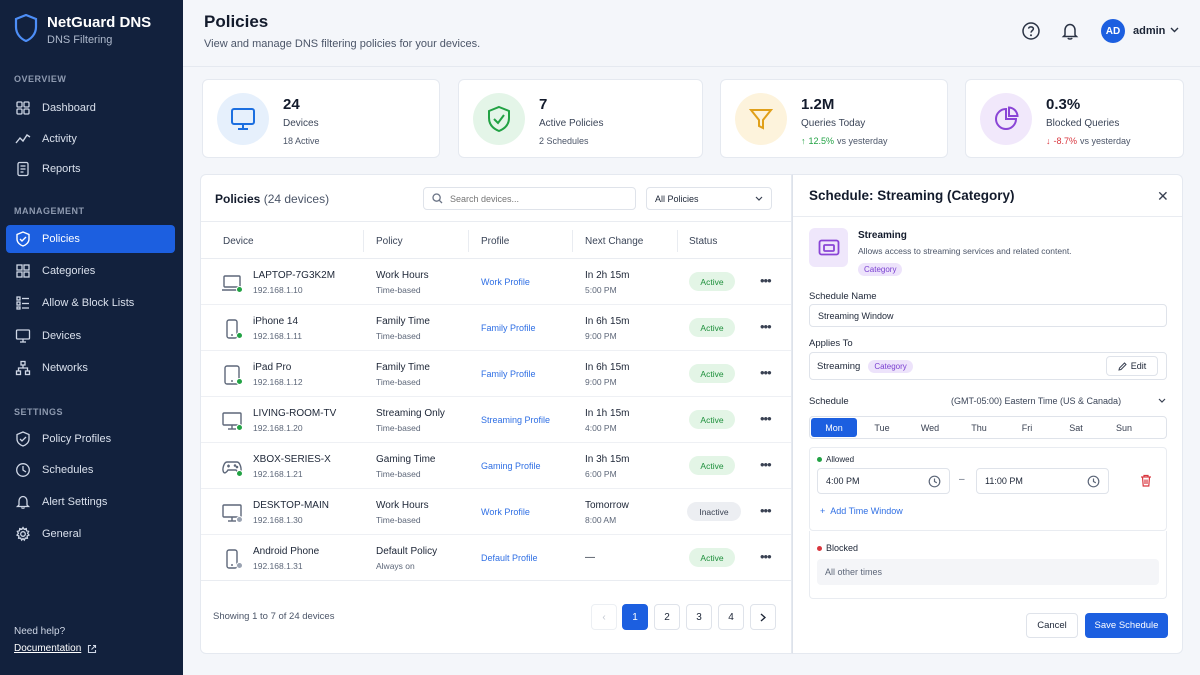 The image size is (1200, 675). I want to click on category-name: Streaming, so click(882, 235).